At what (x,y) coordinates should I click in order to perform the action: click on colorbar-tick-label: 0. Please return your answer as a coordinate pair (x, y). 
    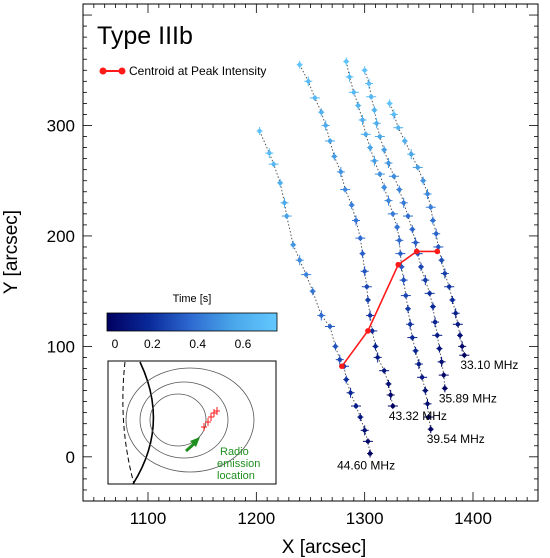
    Looking at the image, I should click on (115, 344).